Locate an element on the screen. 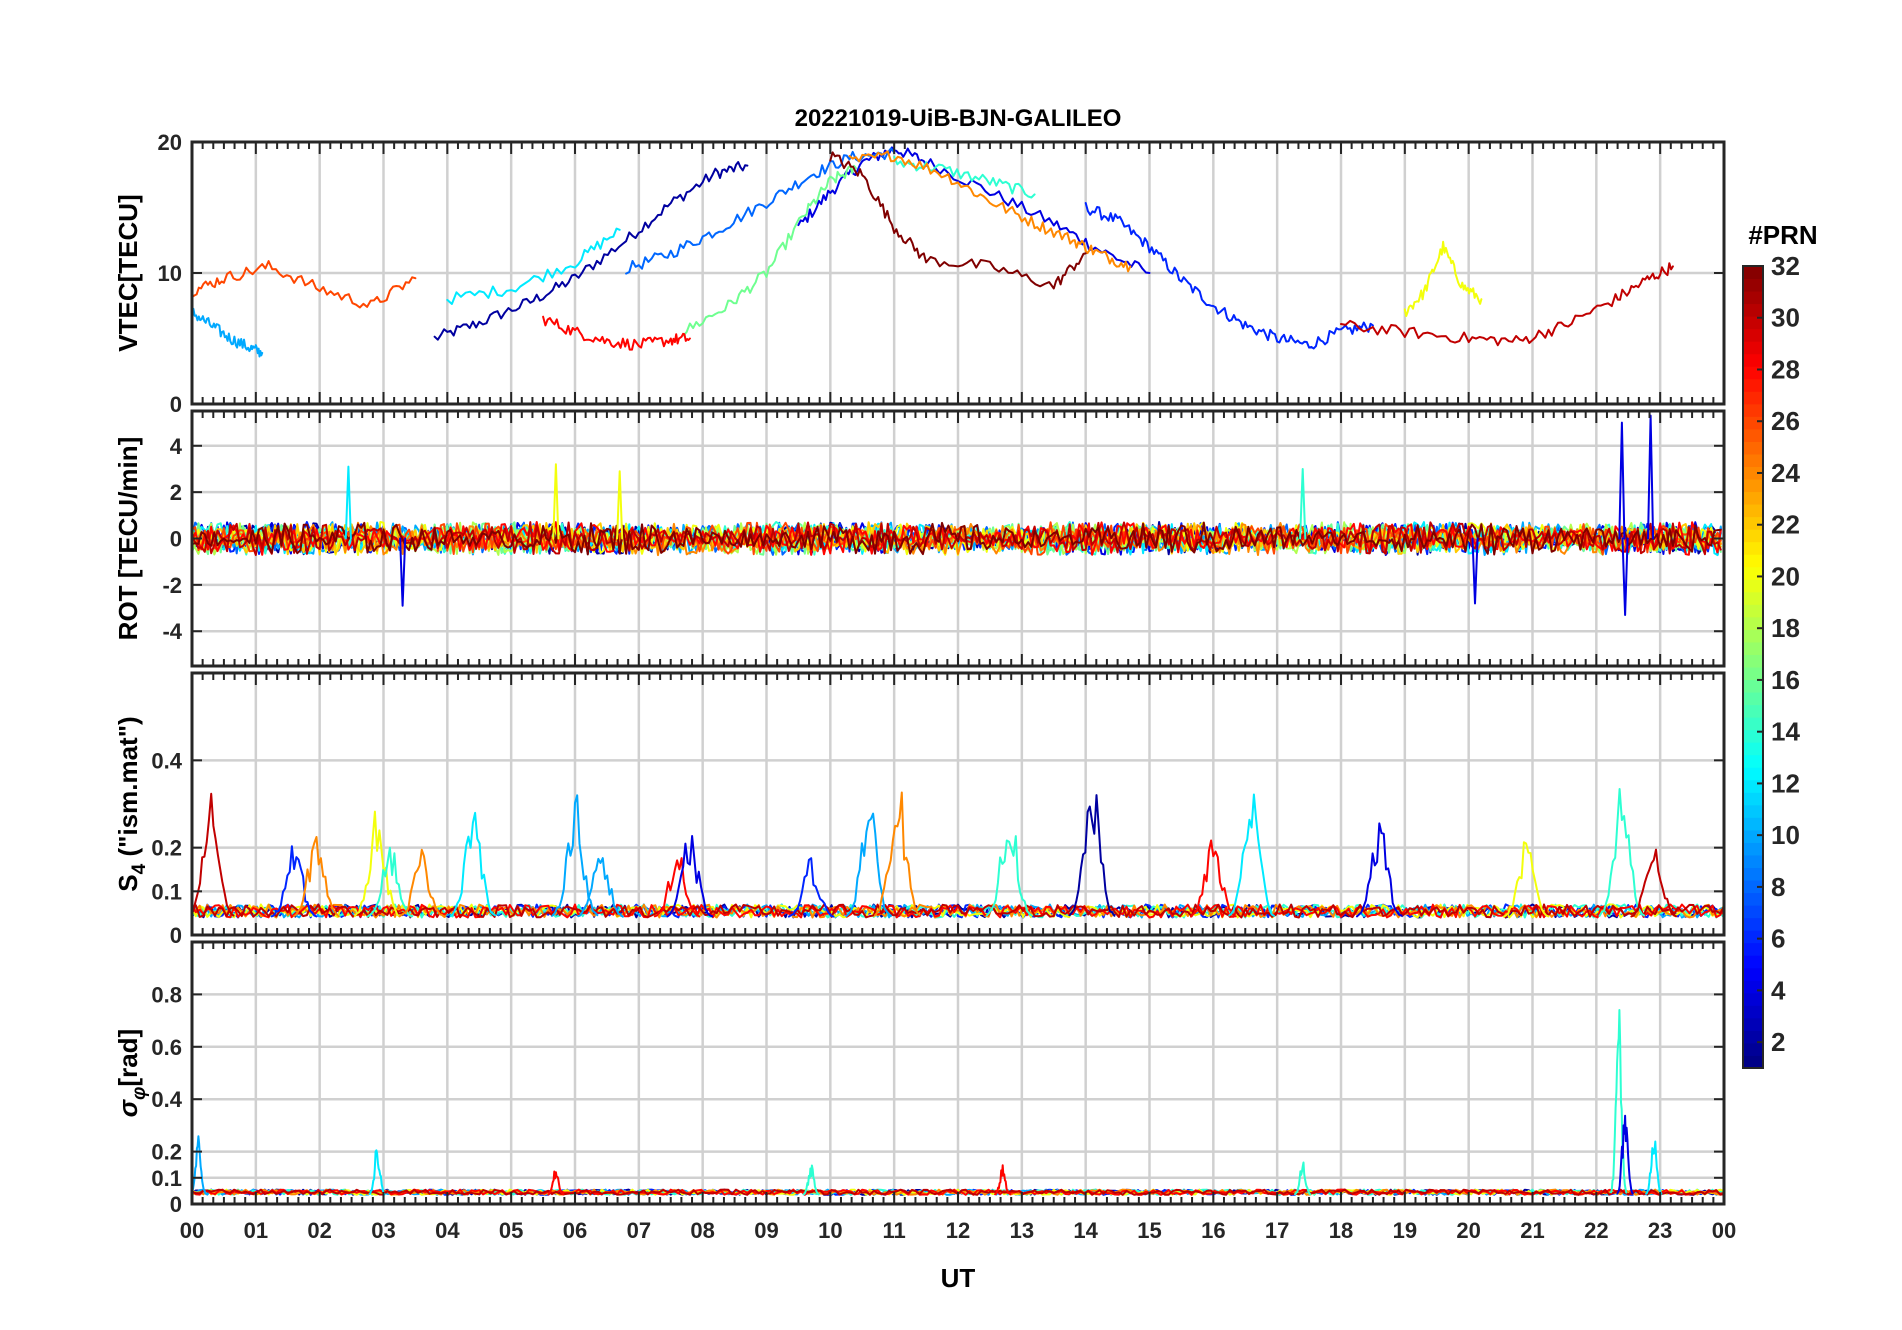 Image resolution: width=1902 pixels, height=1330 pixels. ylabel-base: σ is located at coordinates (128, 1107).